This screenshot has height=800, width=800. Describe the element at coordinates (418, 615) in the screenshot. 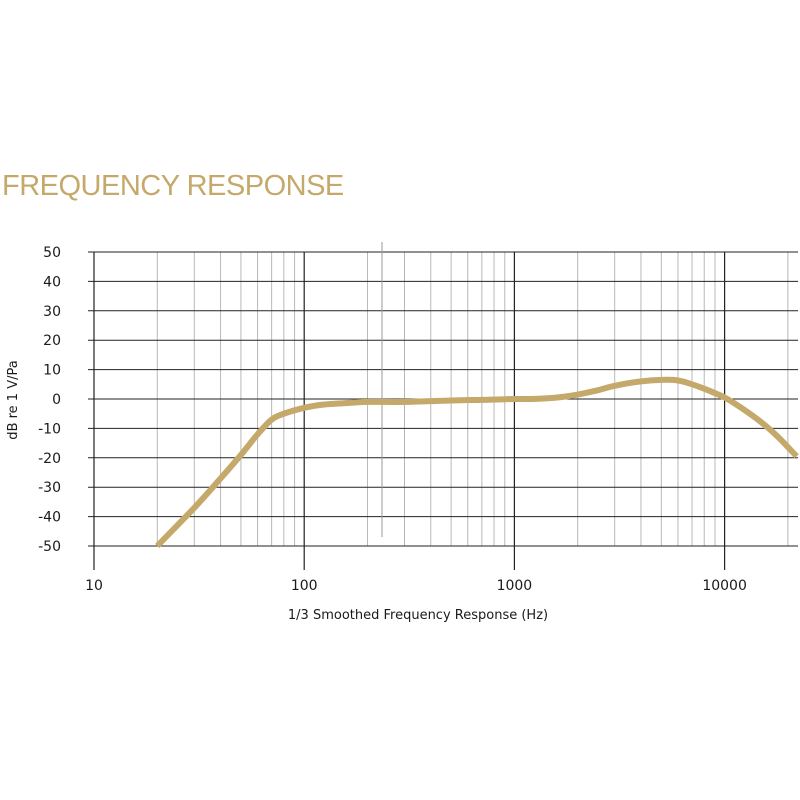

I see `x-axis-label: 1/3 Smoothed Frequency Response (Hz)` at that location.